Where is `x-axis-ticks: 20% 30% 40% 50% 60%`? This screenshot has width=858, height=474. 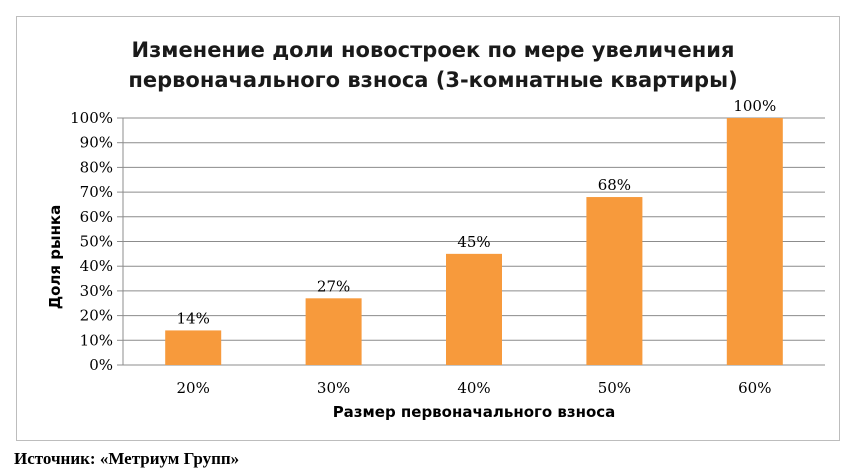 x-axis-ticks: 20% 30% 40% 50% 60% is located at coordinates (474, 388).